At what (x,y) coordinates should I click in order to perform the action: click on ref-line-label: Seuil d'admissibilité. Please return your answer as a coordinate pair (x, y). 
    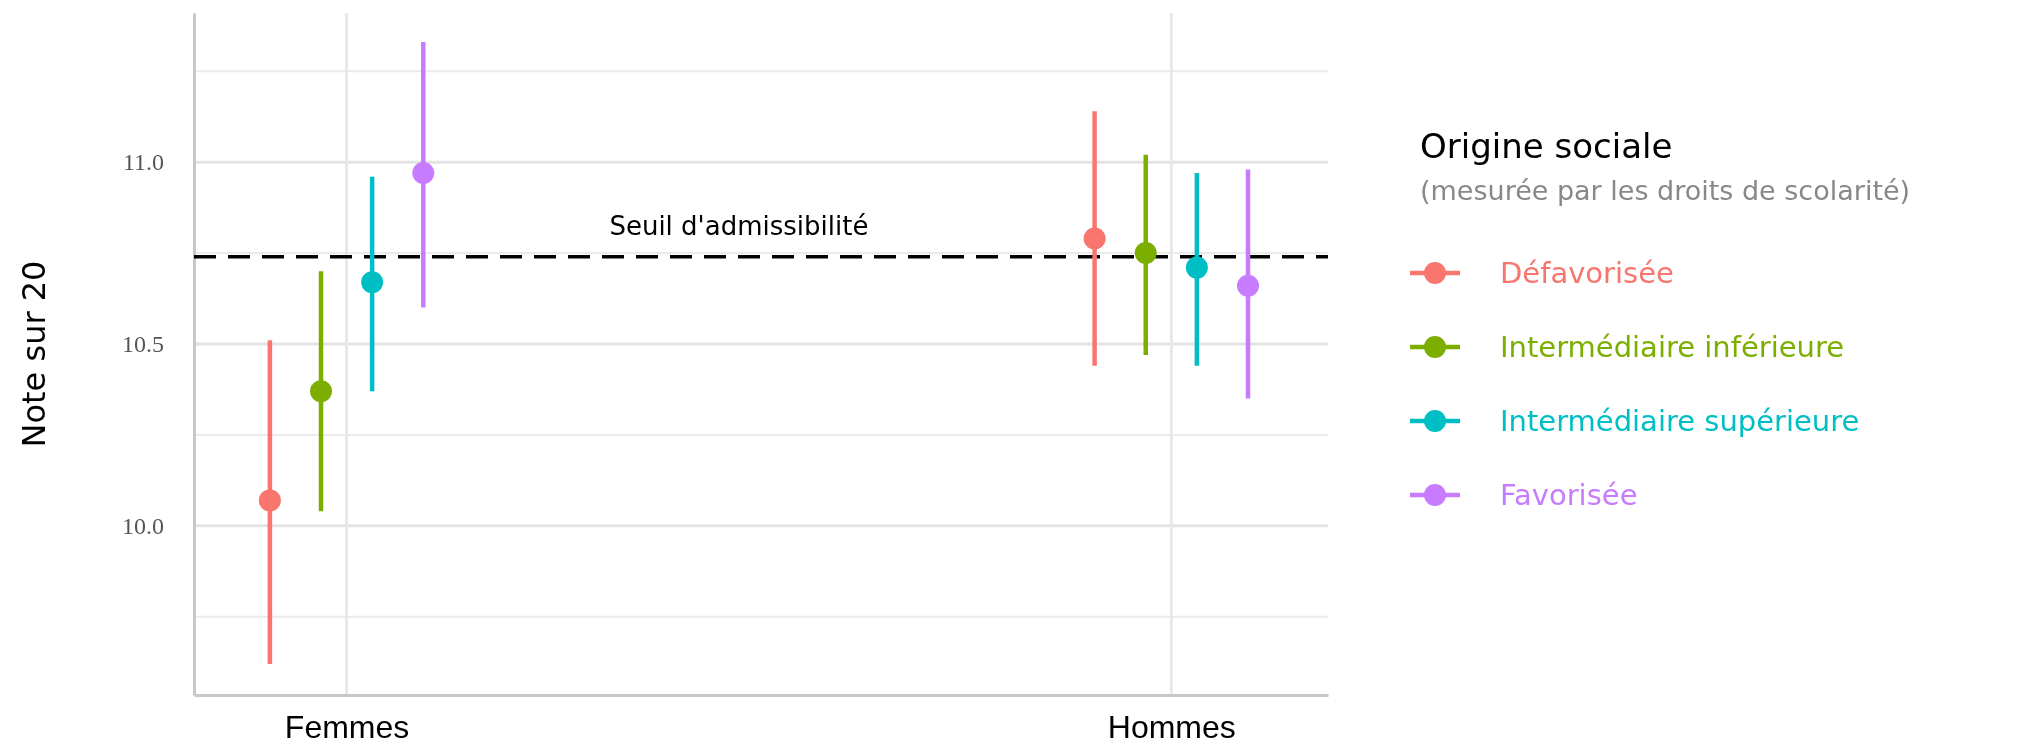
    Looking at the image, I should click on (739, 225).